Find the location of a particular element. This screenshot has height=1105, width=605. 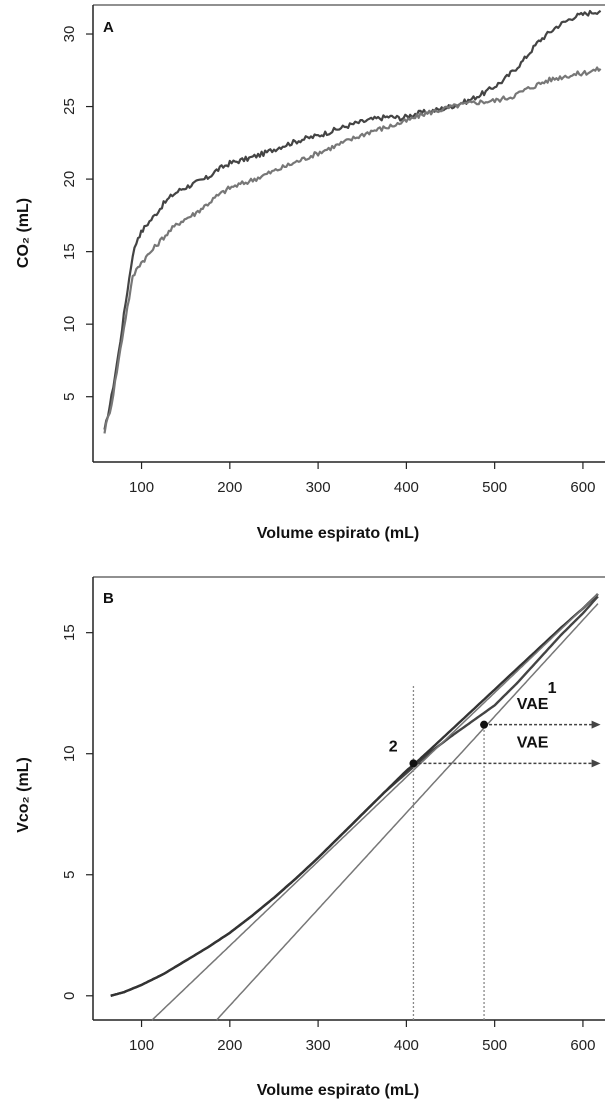

panel-a-x-tick-label-100: 100 is located at coordinates (141, 487).